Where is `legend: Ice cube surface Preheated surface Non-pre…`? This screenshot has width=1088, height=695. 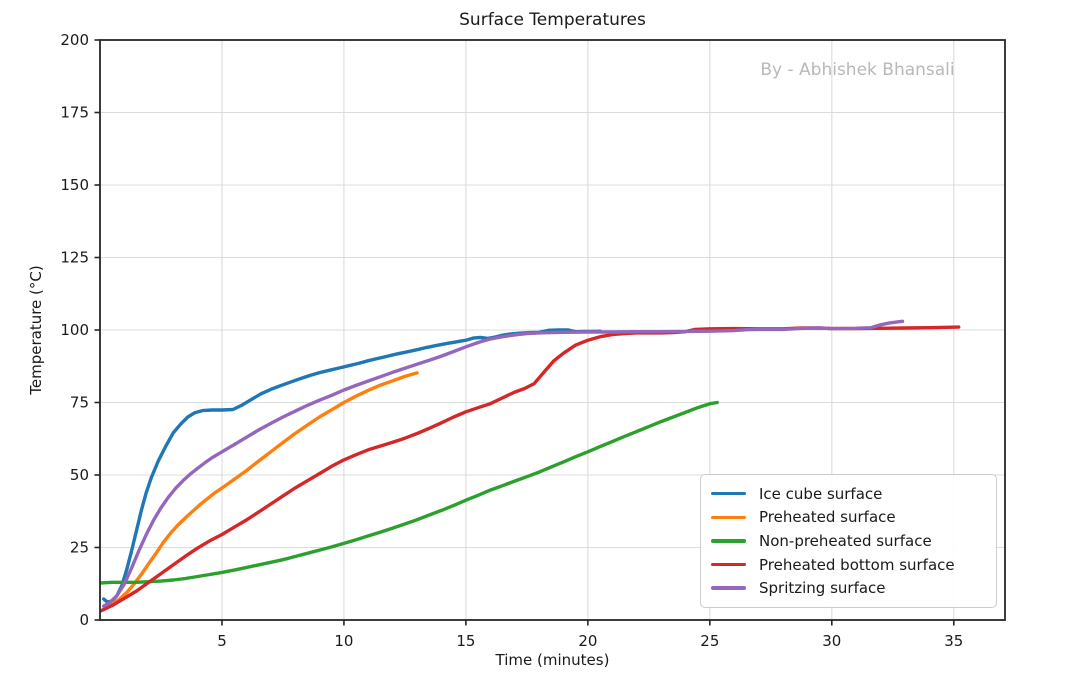 legend: Ice cube surface Preheated surface Non-pre… is located at coordinates (848, 541).